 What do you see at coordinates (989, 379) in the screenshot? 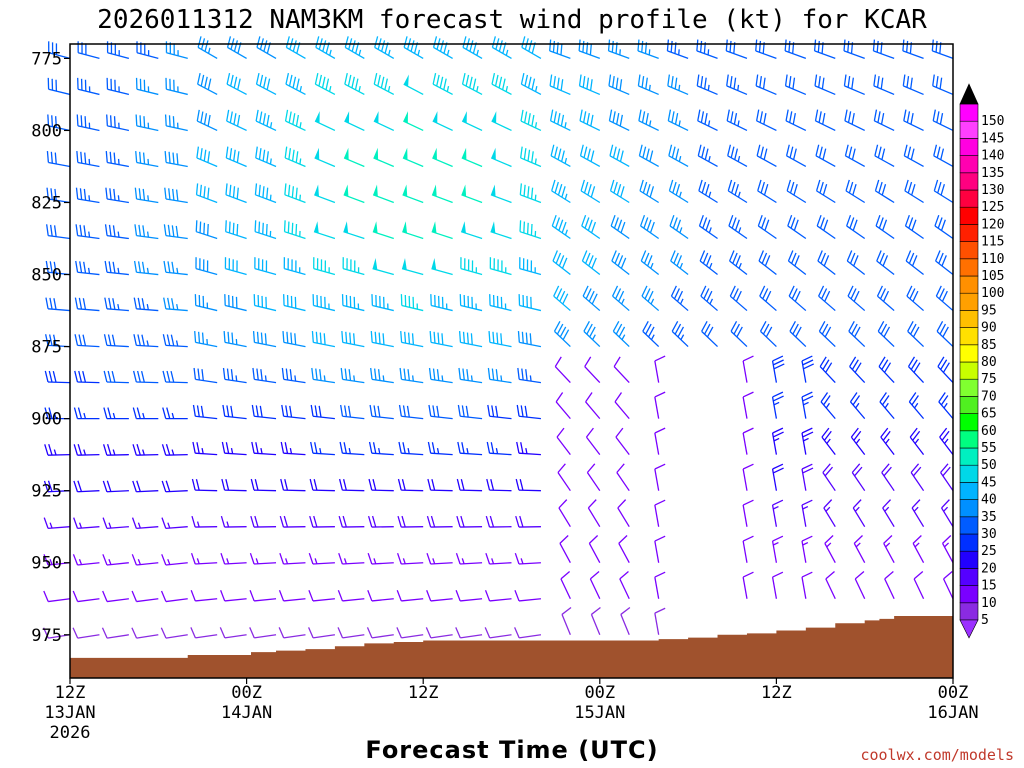
I see `colorbar-label: 75` at bounding box center [989, 379].